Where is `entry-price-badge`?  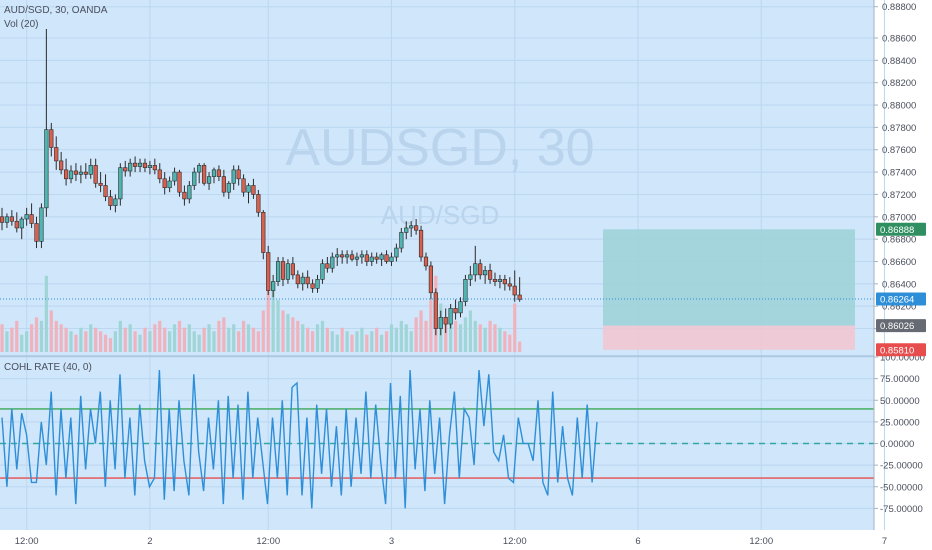 entry-price-badge is located at coordinates (901, 326).